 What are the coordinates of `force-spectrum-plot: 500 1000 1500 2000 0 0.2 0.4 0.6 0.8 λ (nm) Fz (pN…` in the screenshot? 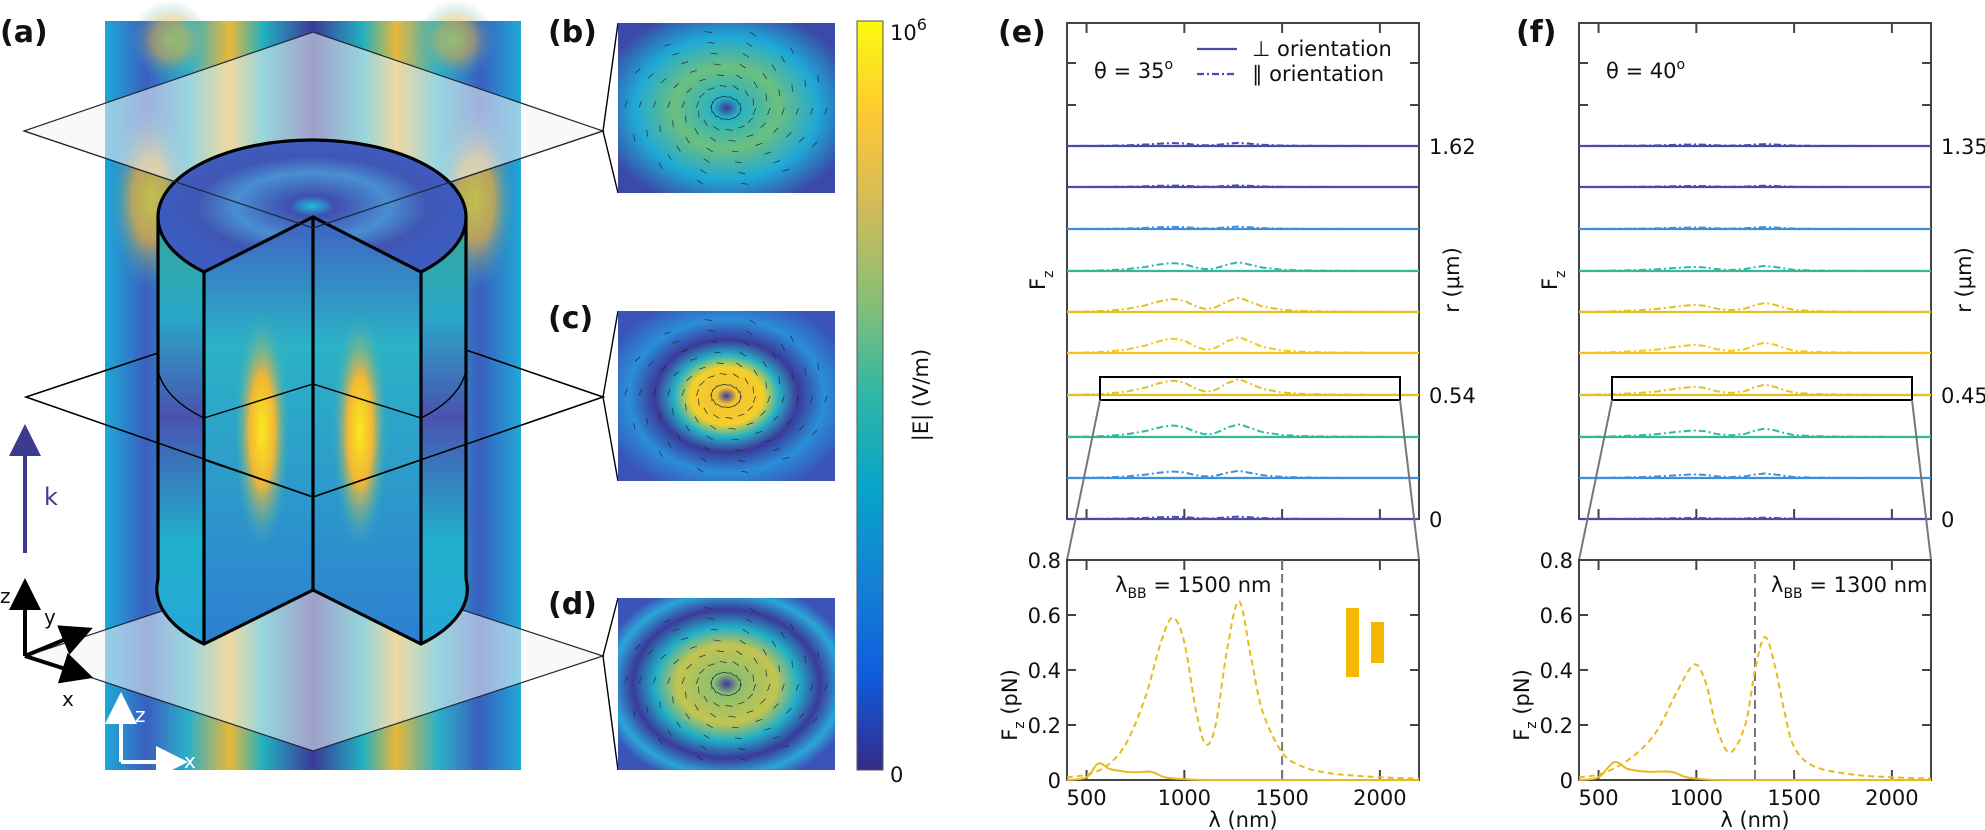 It's located at (1721, 689).